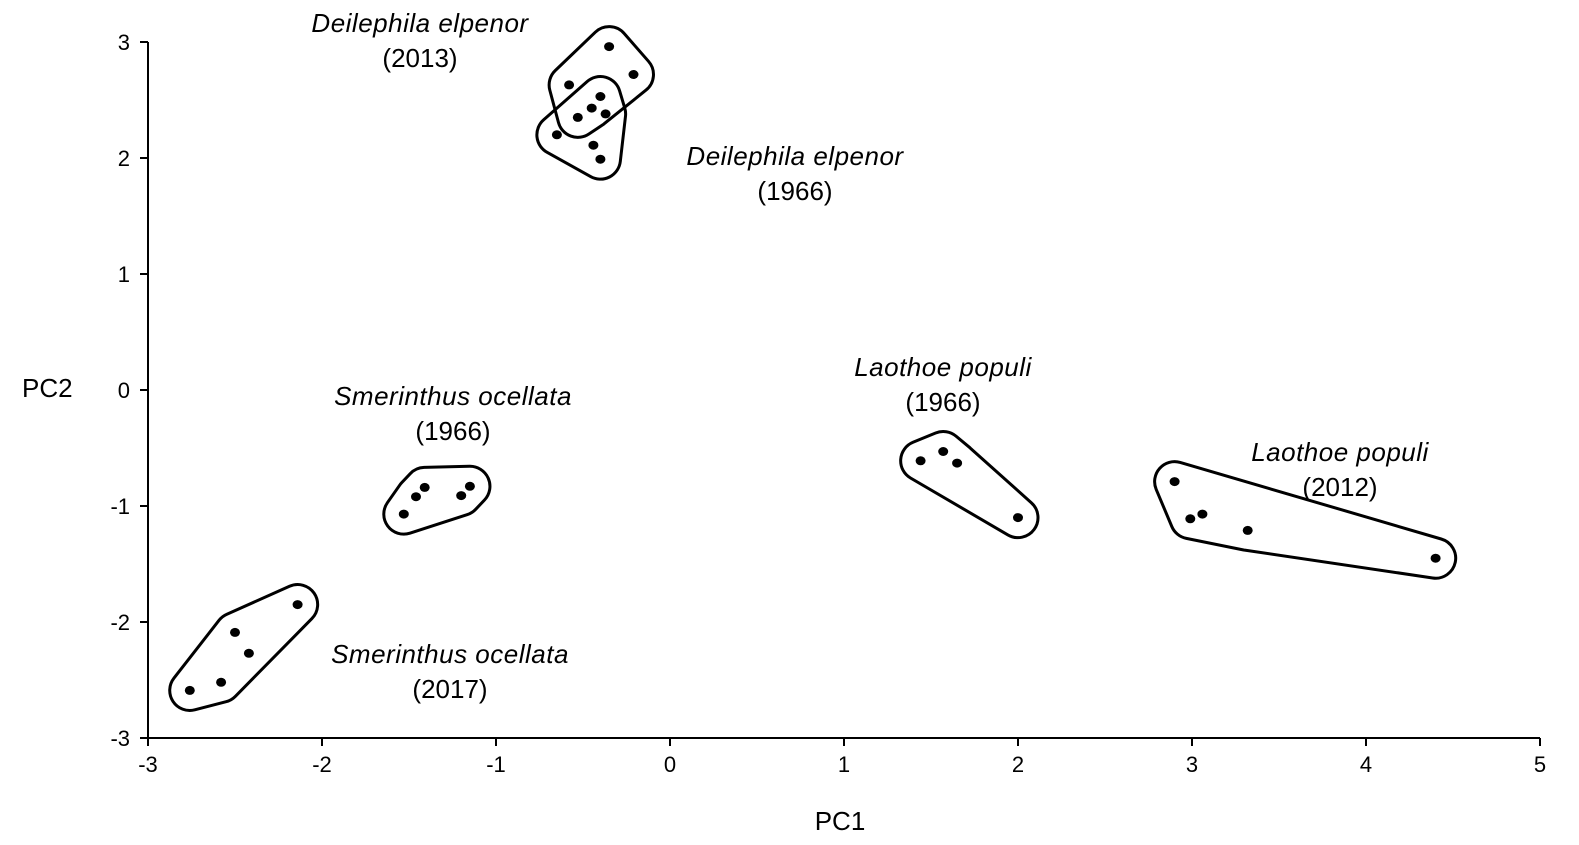 This screenshot has width=1579, height=845. Describe the element at coordinates (124, 390) in the screenshot. I see `y-tick-label: 0` at that location.